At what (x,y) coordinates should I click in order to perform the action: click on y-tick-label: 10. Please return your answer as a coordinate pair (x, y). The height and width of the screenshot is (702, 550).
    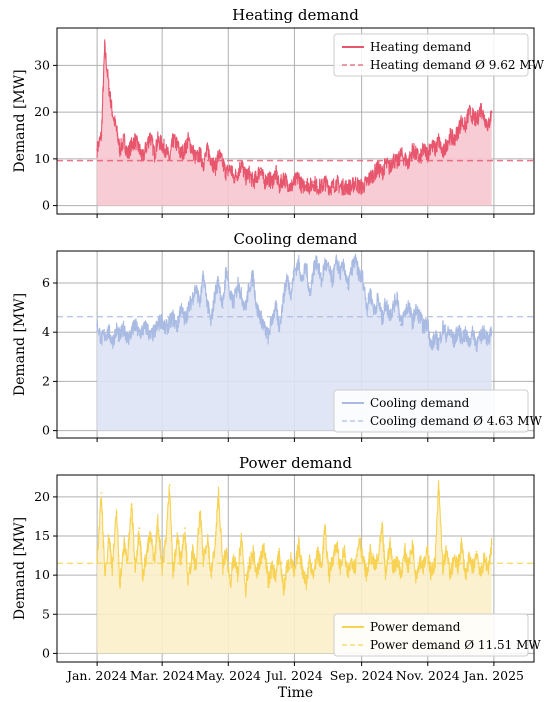
    Looking at the image, I should click on (42, 574).